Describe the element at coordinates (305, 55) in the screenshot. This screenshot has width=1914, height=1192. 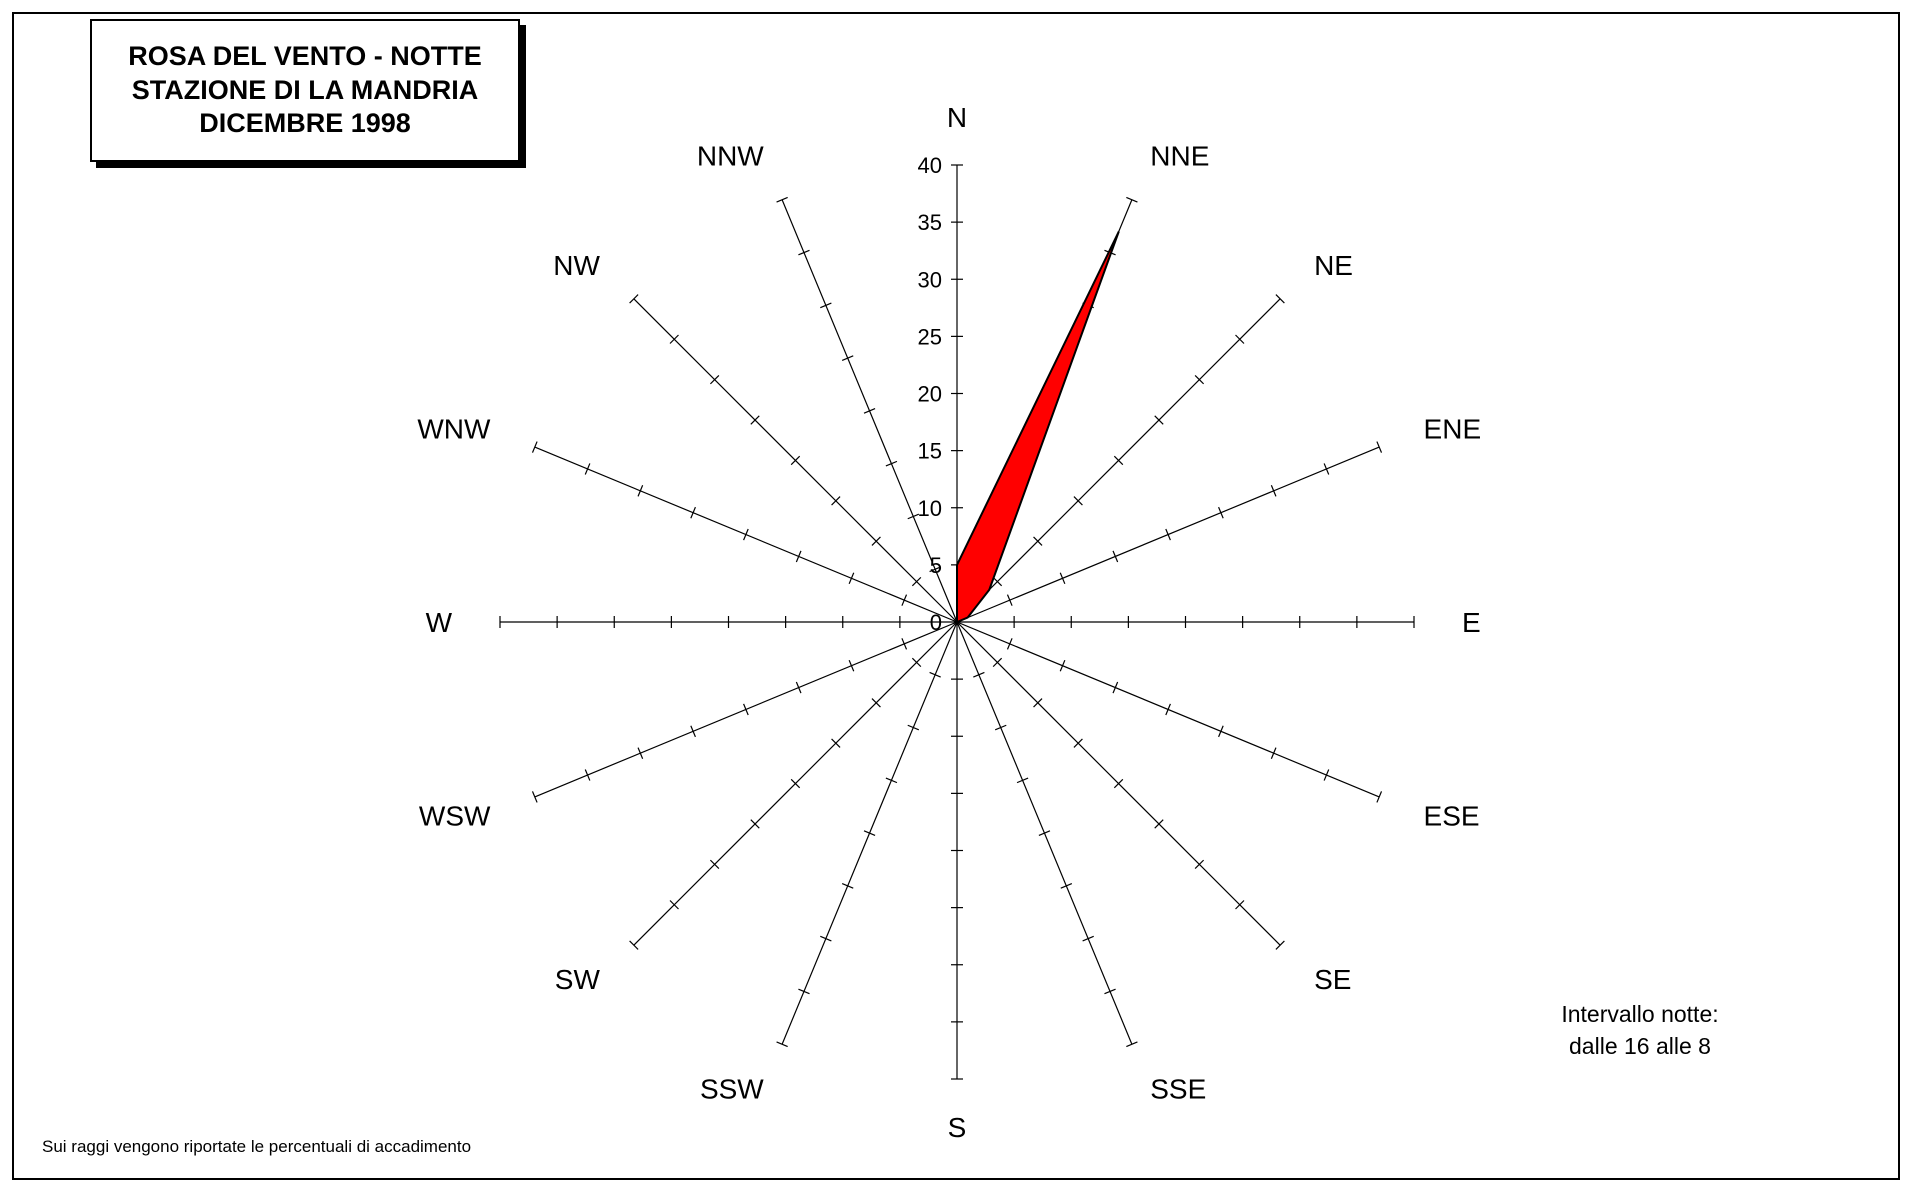
I see `title-line-1: ROSA DEL VENTO - NOTTE` at that location.